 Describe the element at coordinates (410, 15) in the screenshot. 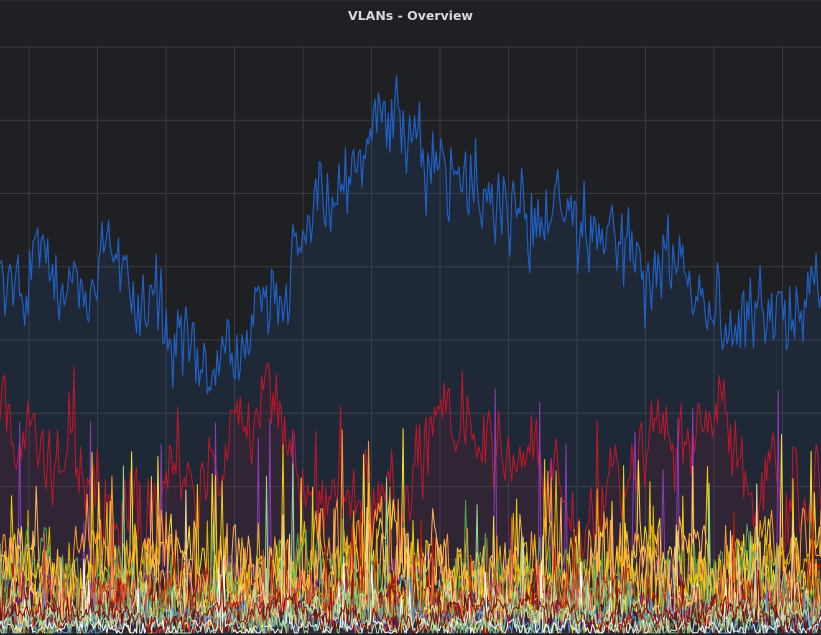

I see `panel-title: VLANs - Overview` at that location.